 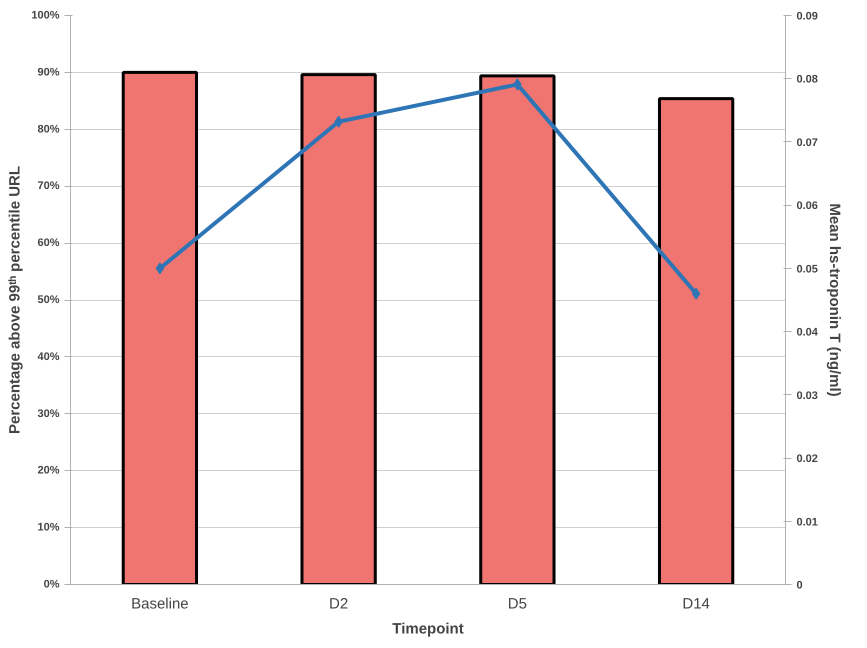 I want to click on y-tick-label: 50%, so click(x=48, y=300).